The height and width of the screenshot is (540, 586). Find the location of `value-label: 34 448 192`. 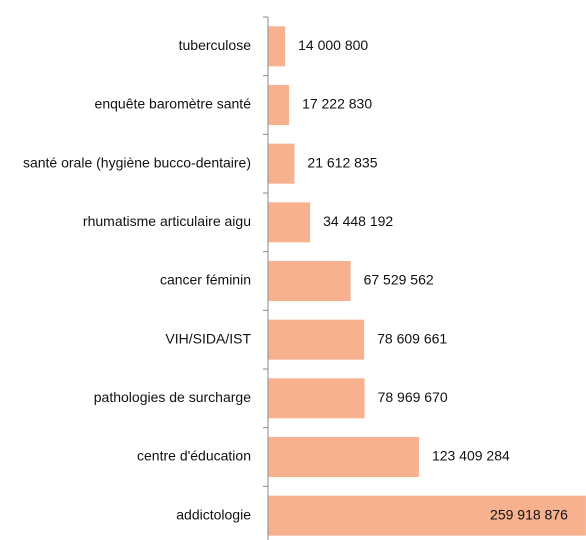

value-label: 34 448 192 is located at coordinates (358, 221).